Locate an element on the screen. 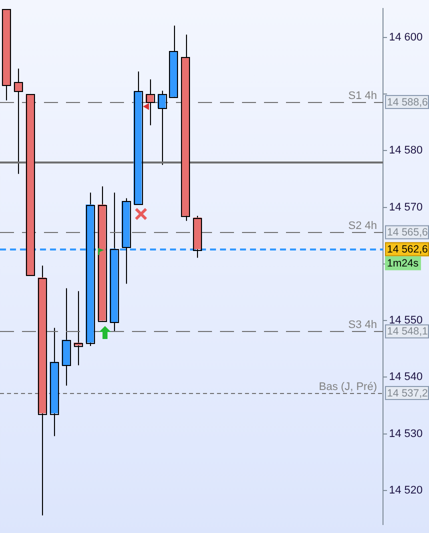 The width and height of the screenshot is (429, 533). y-tick-label: 14 550 is located at coordinates (406, 320).